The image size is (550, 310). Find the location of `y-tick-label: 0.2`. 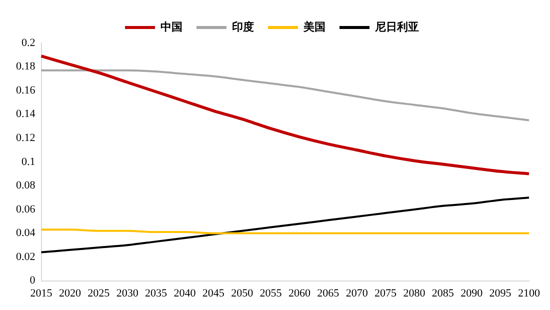

y-tick-label: 0.2 is located at coordinates (29, 42).